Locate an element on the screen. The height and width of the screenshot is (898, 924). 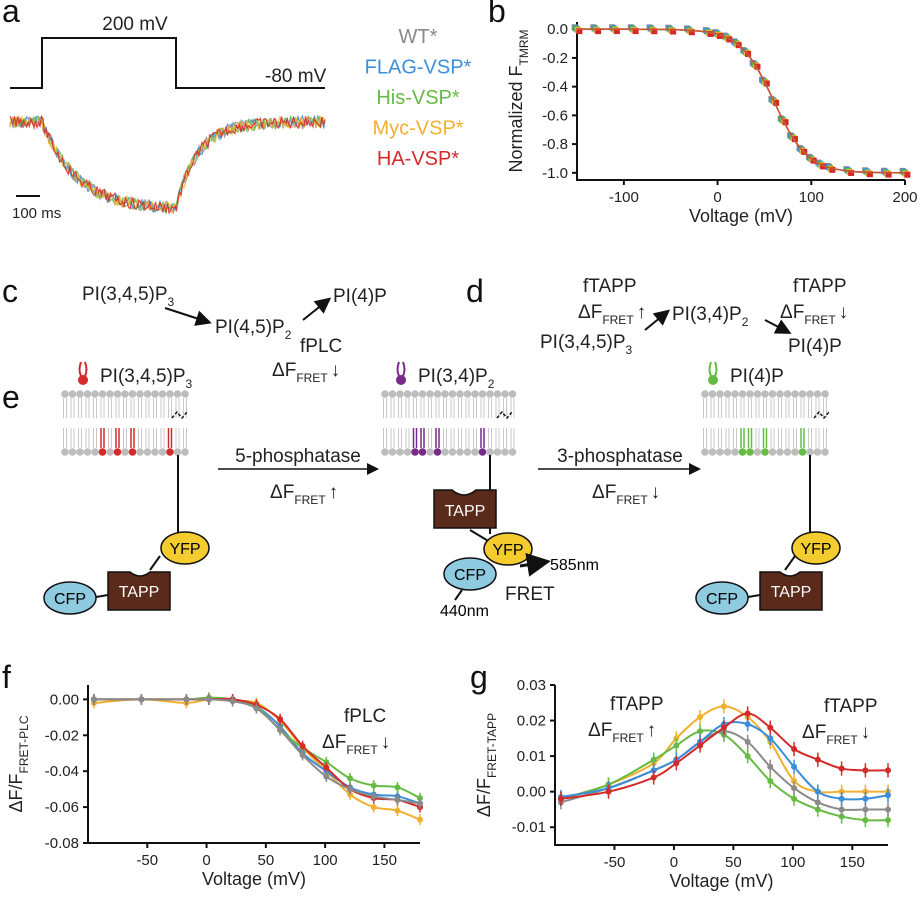
step-low-label: -80 mV is located at coordinates (296, 76).